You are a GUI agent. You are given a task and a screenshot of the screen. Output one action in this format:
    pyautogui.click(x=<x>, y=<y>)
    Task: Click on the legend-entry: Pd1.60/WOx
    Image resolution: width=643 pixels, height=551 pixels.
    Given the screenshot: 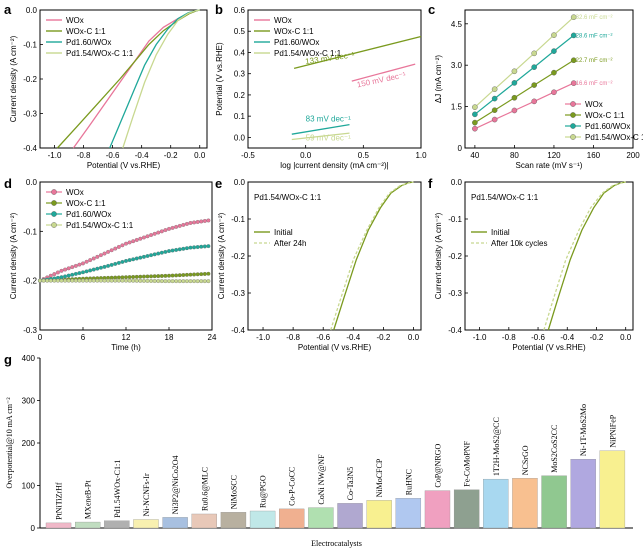 What is the action you would take?
    pyautogui.click(x=607, y=126)
    